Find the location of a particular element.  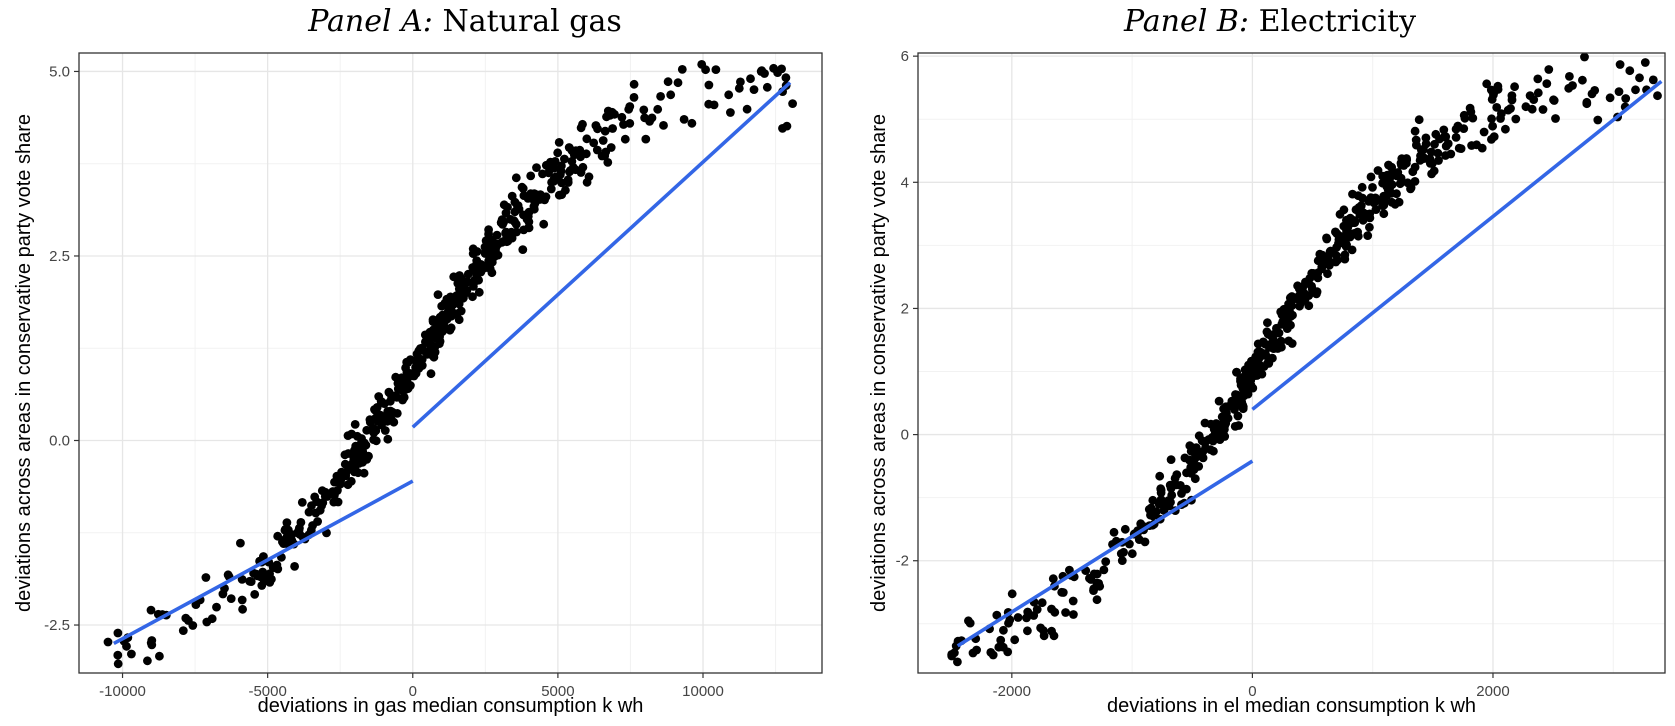

fit-line-right is located at coordinates (601, 255).